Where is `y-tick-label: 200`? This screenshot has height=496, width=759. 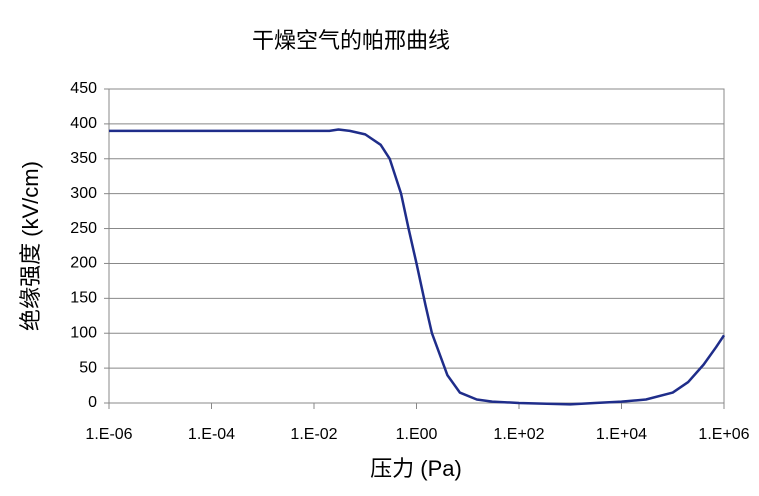
y-tick-label: 200 is located at coordinates (83, 263).